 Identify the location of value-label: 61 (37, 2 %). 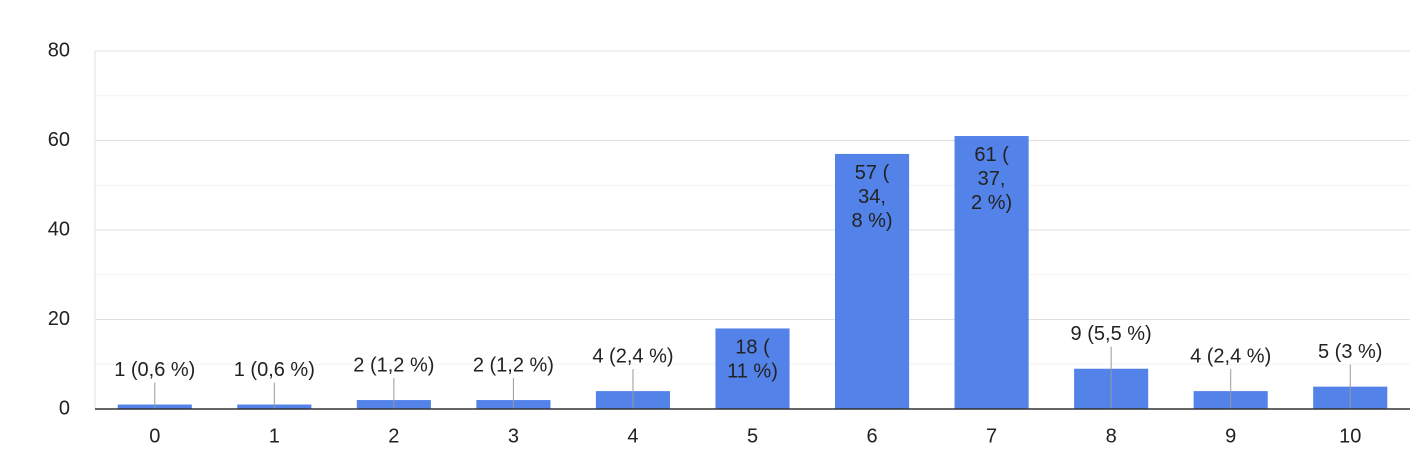
(991, 179).